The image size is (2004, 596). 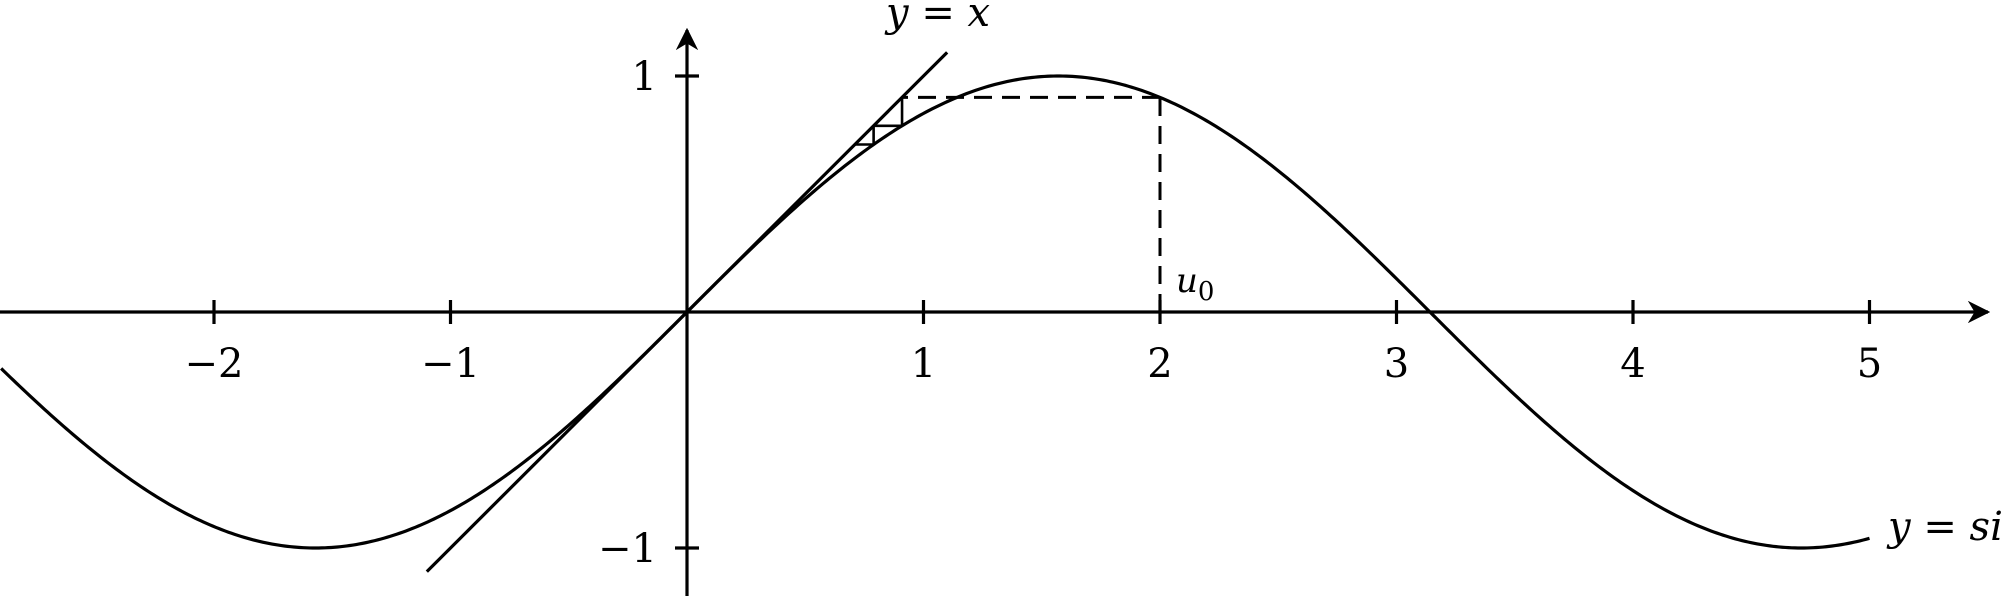 I want to click on u0-label: u0, so click(x=1195, y=284).